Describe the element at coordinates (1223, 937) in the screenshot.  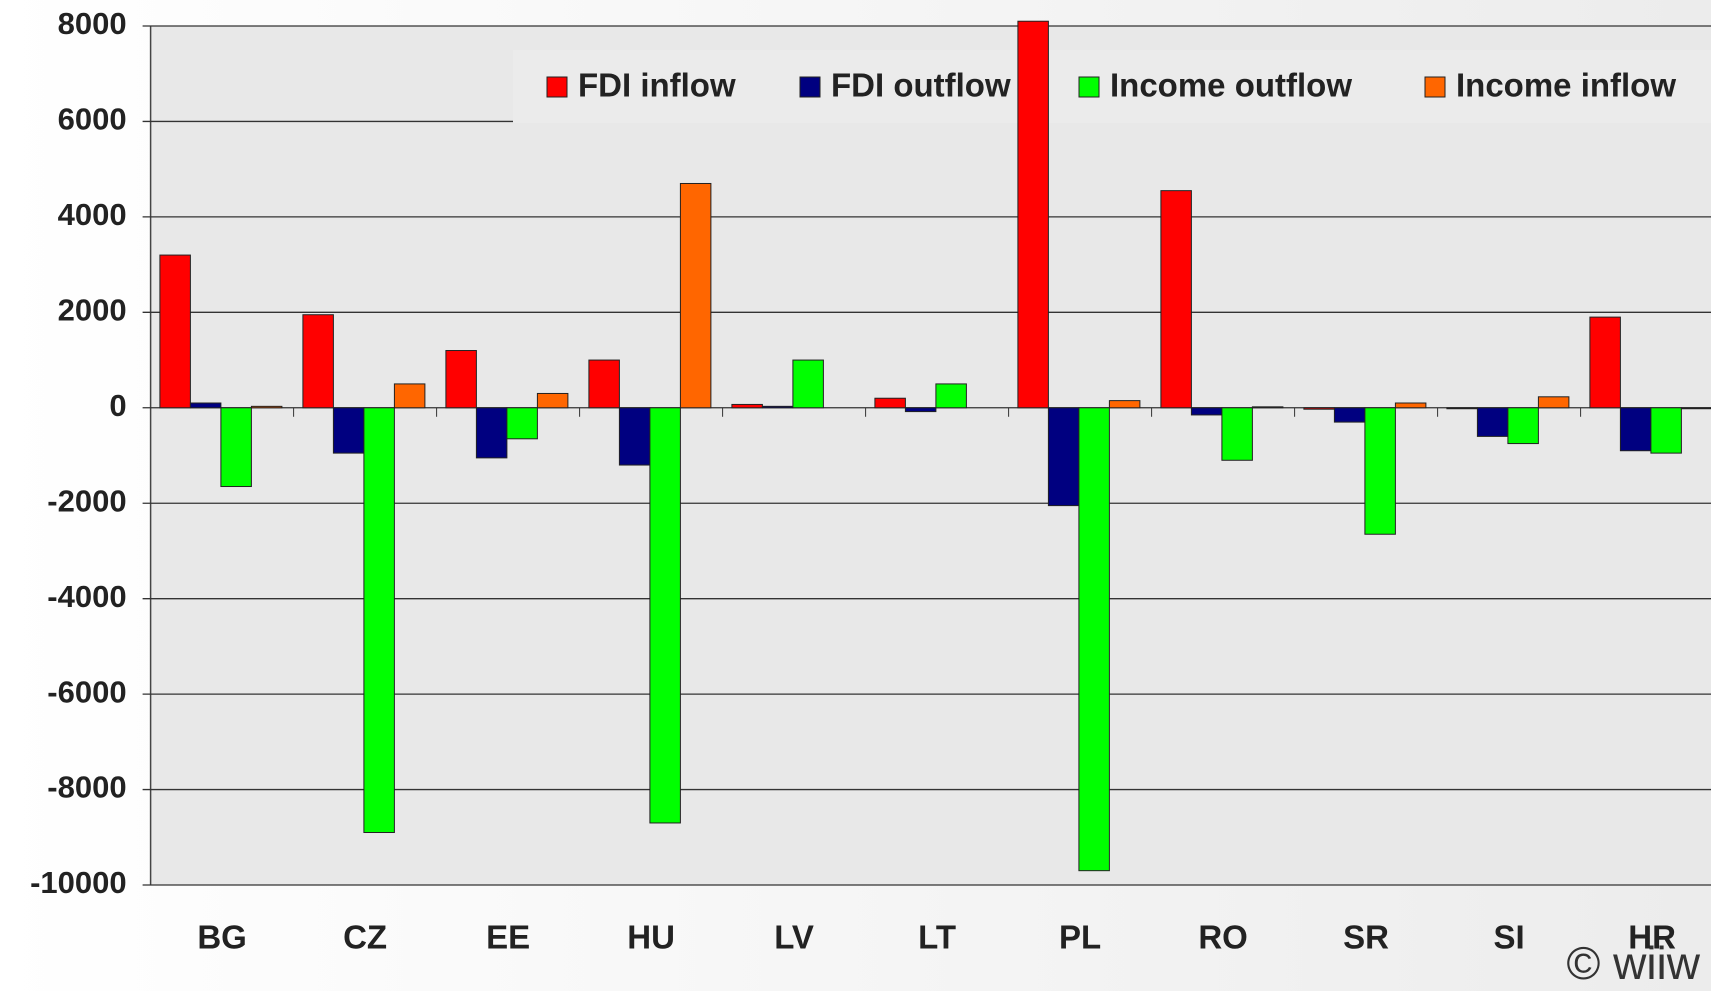
I see `x-tick-label: RO` at that location.